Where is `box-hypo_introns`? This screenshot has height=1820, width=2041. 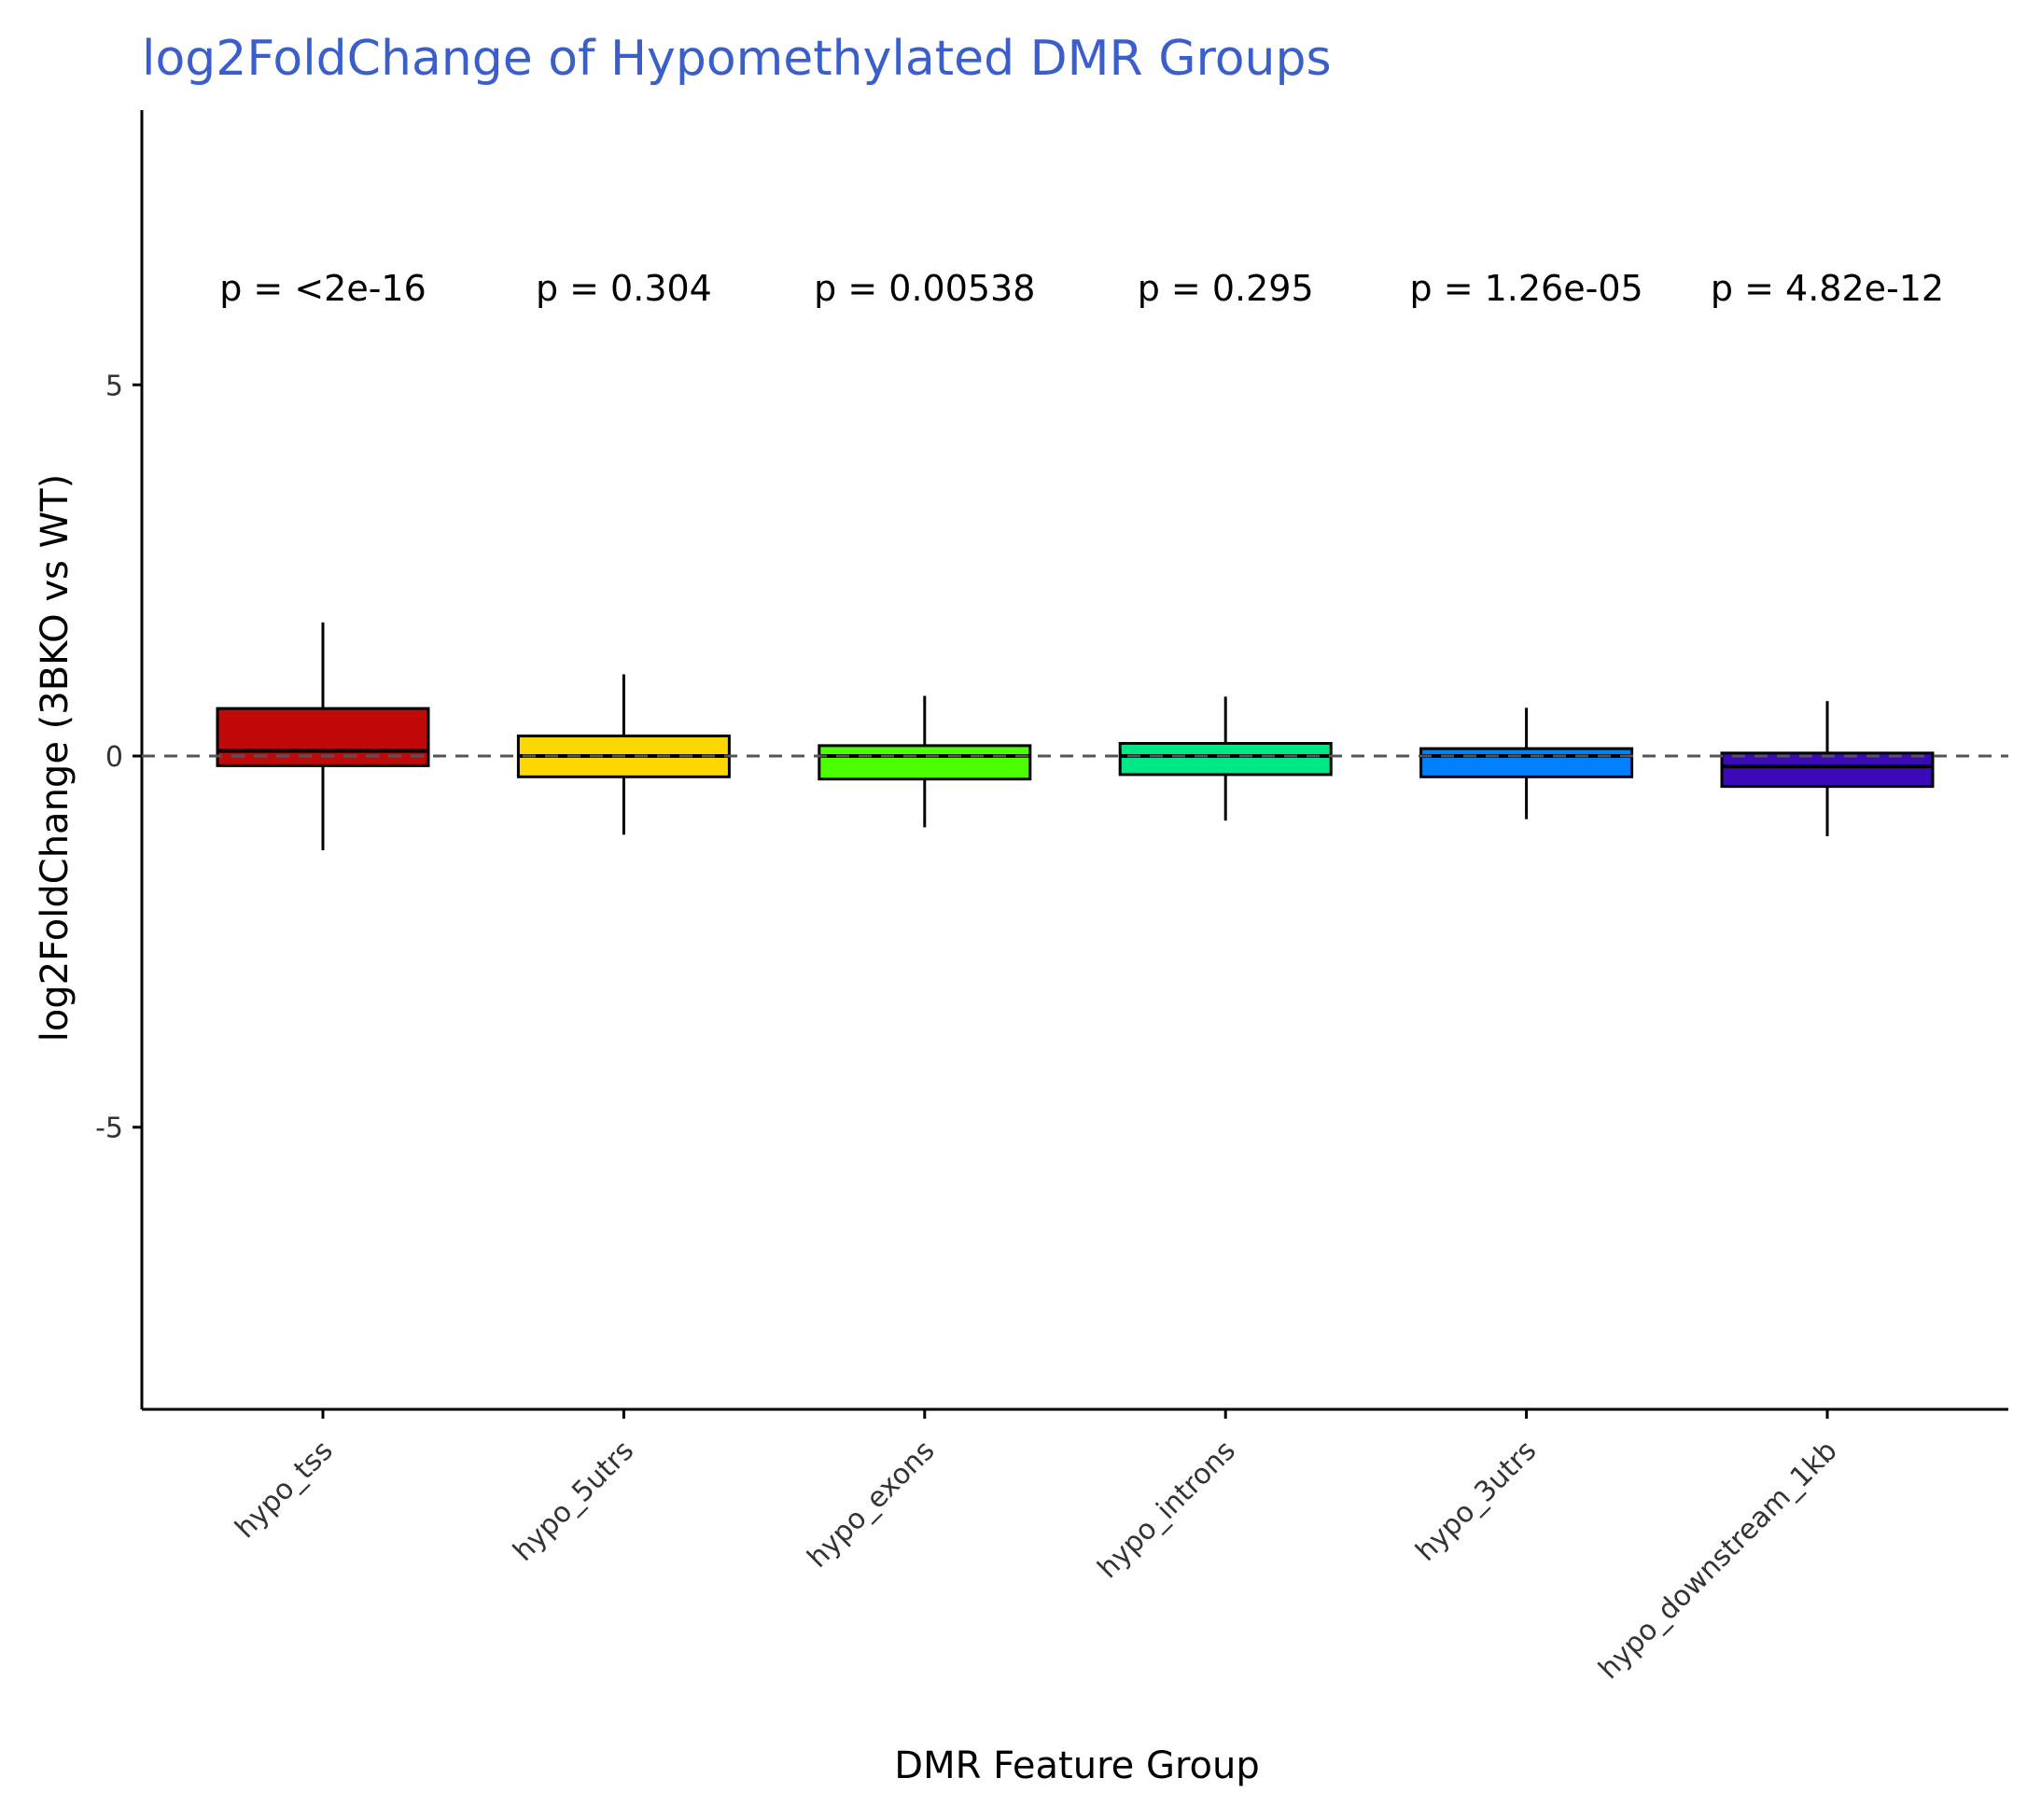 box-hypo_introns is located at coordinates (1225, 758).